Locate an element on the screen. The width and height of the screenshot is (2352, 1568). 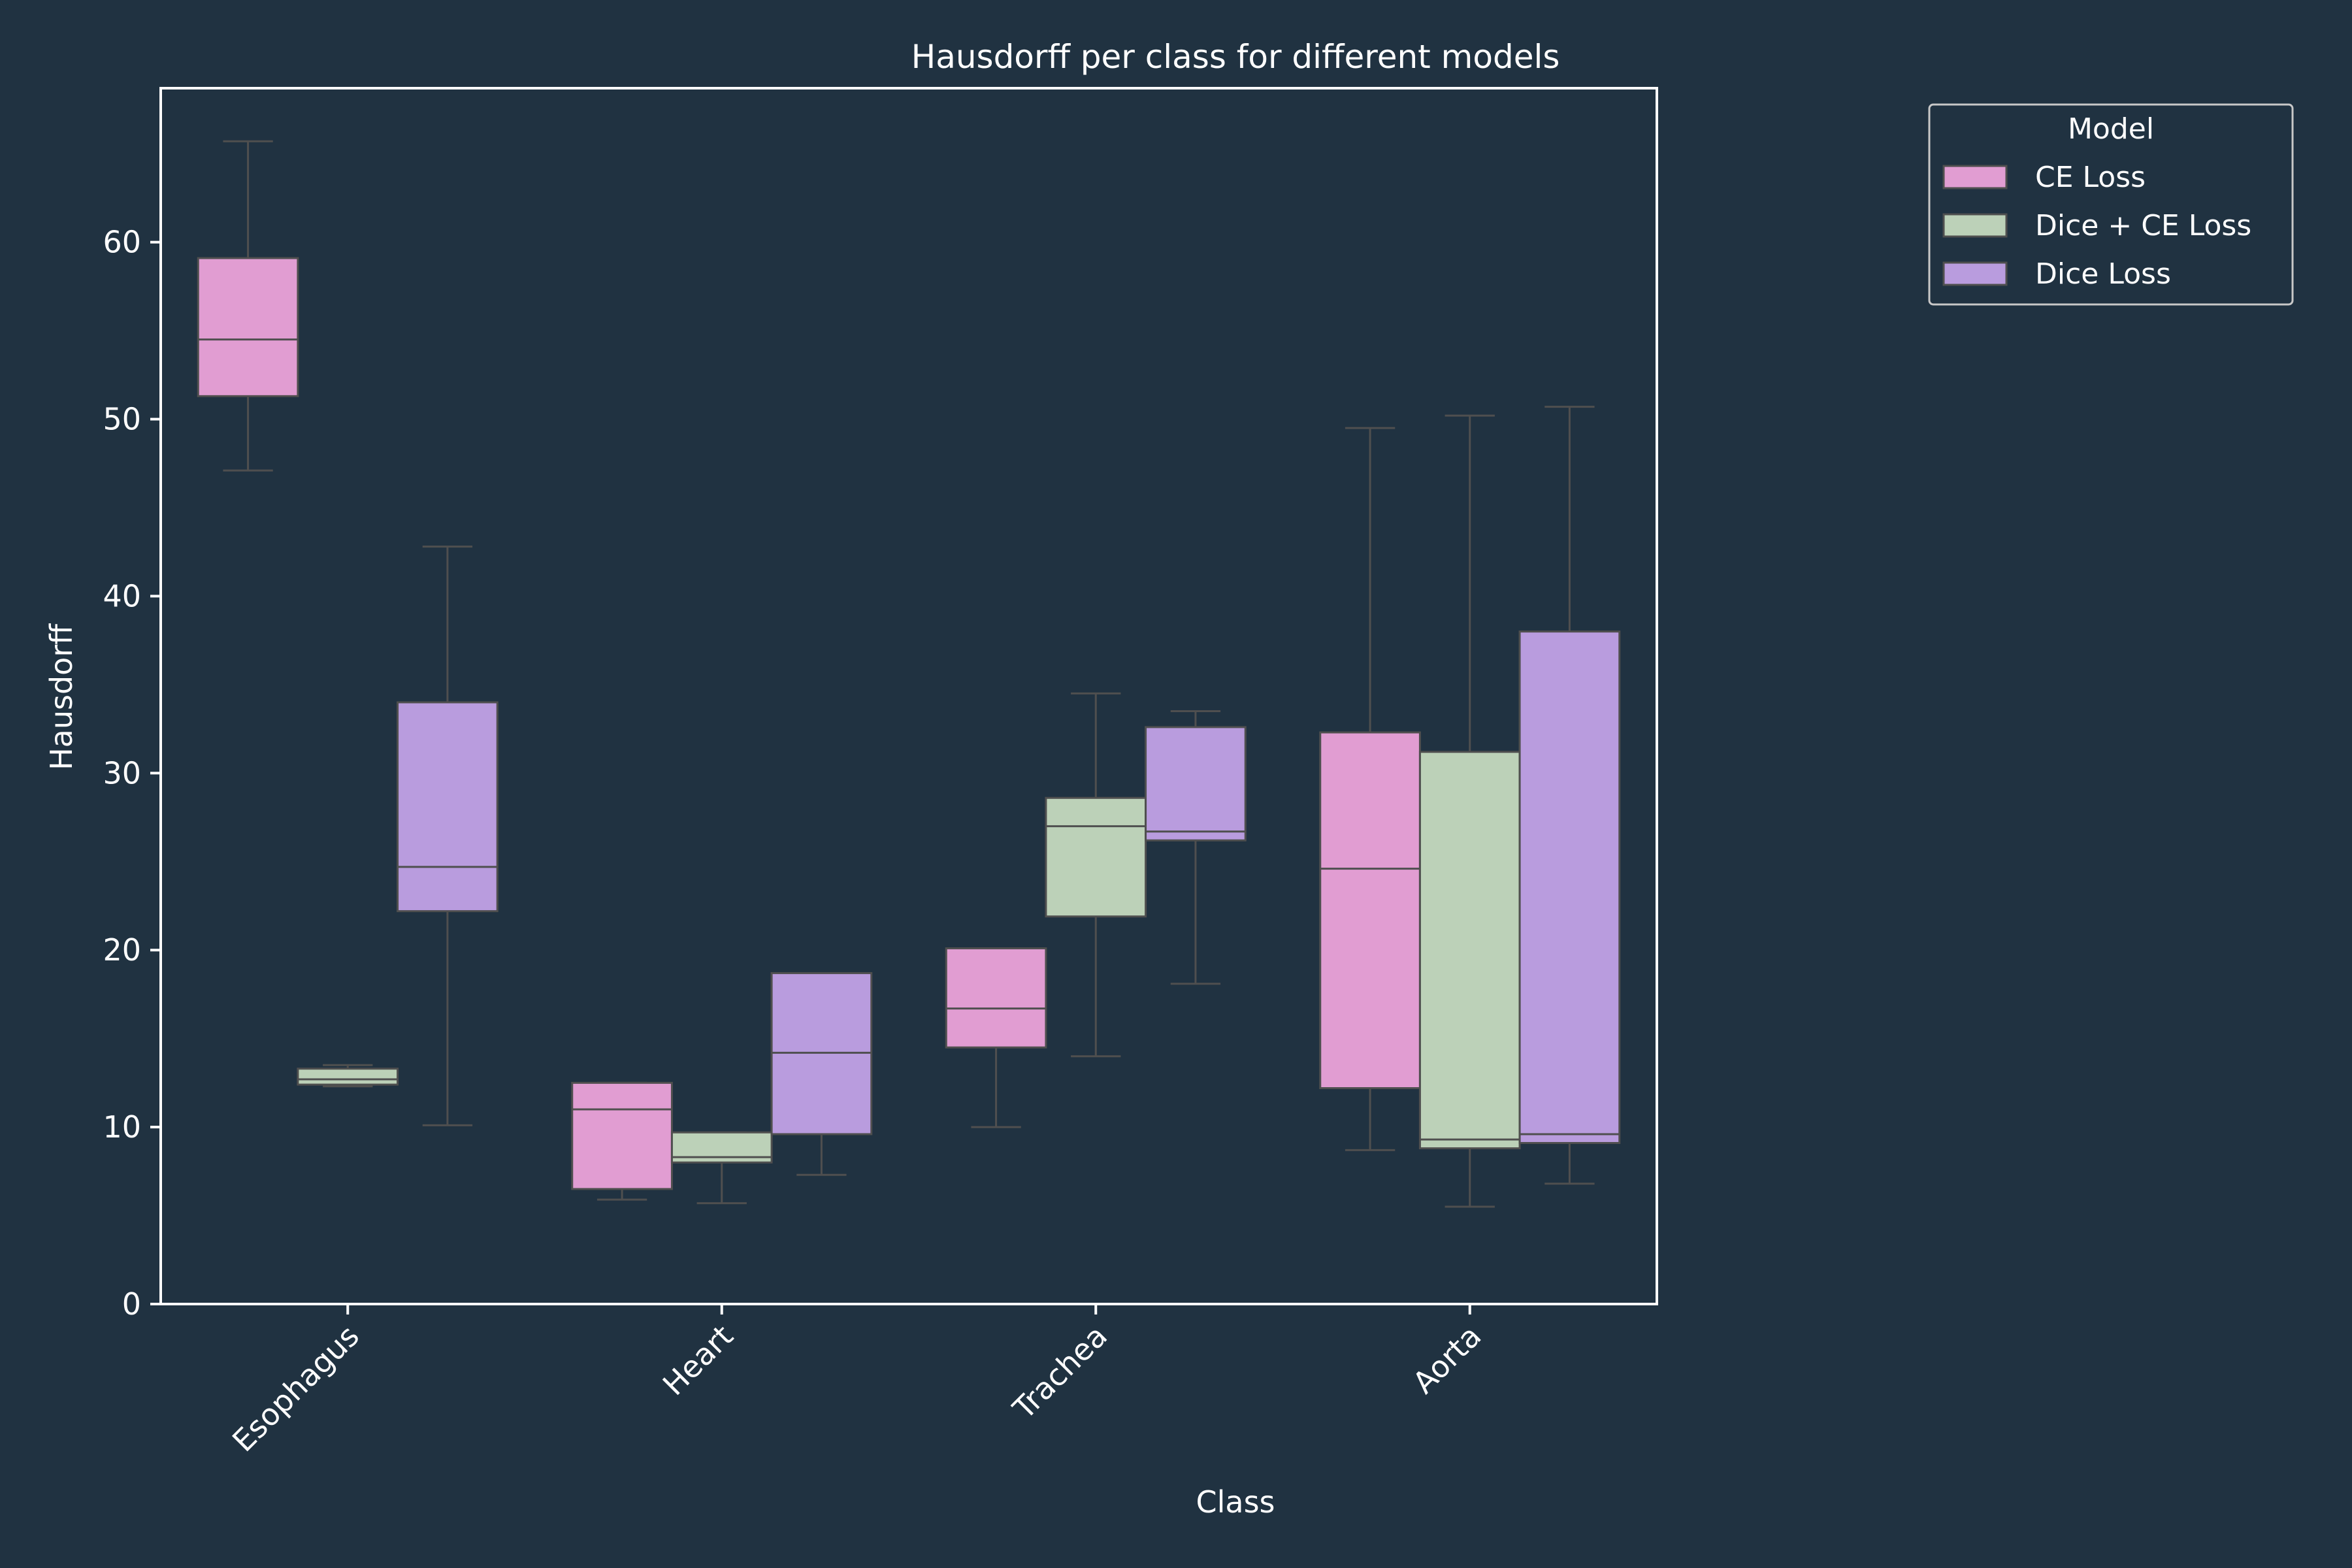
y-axis: 0 10 20 30 40 50 60 is located at coordinates (132, 773).